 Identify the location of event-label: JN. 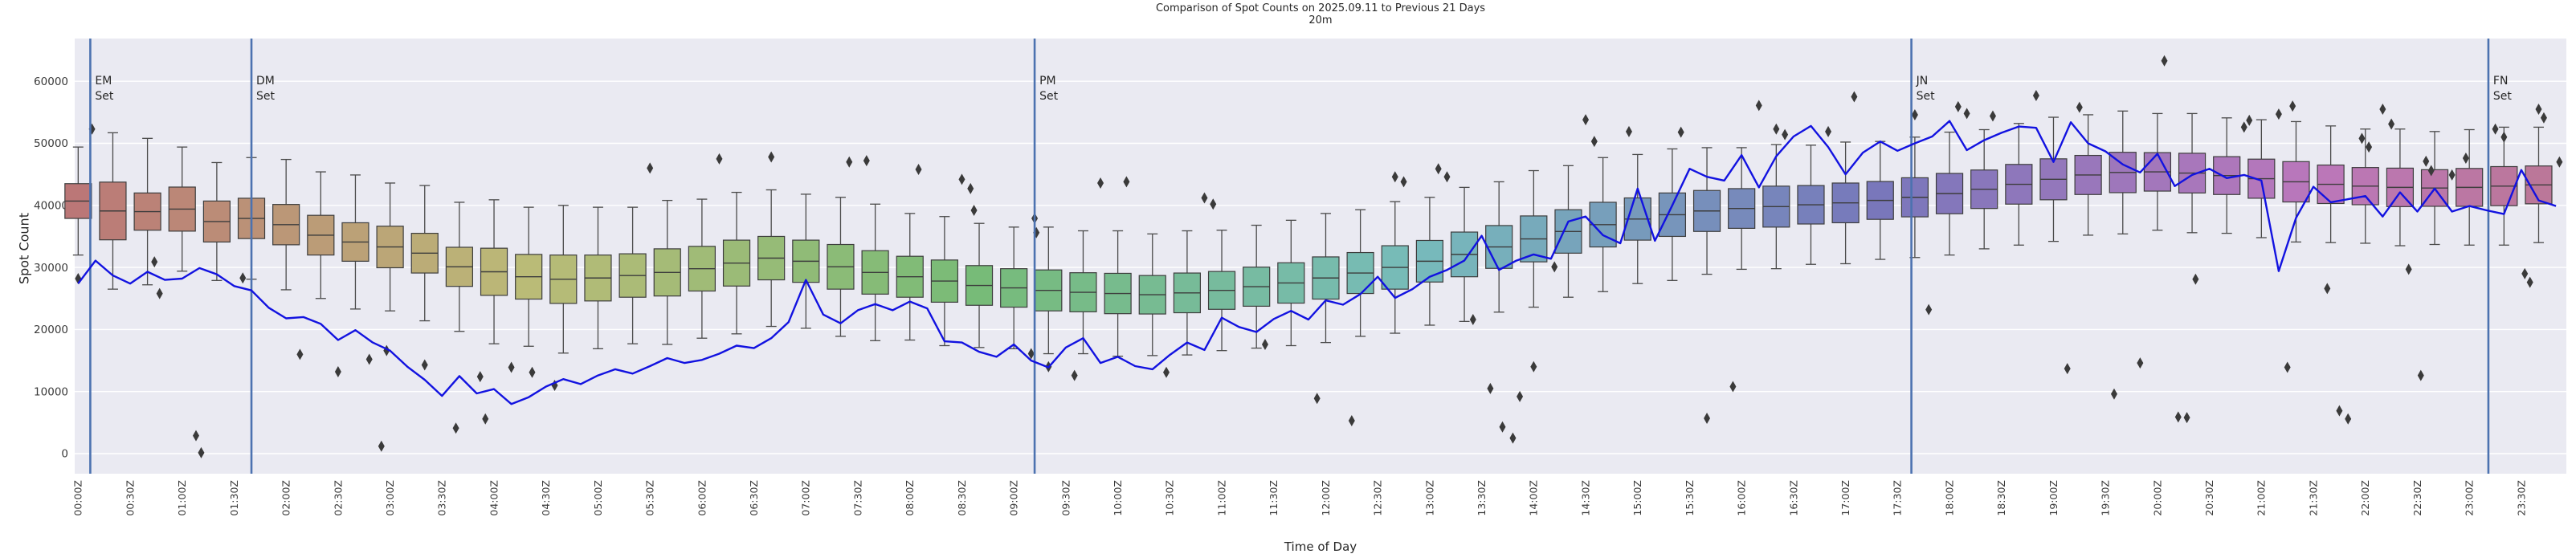
(1922, 81).